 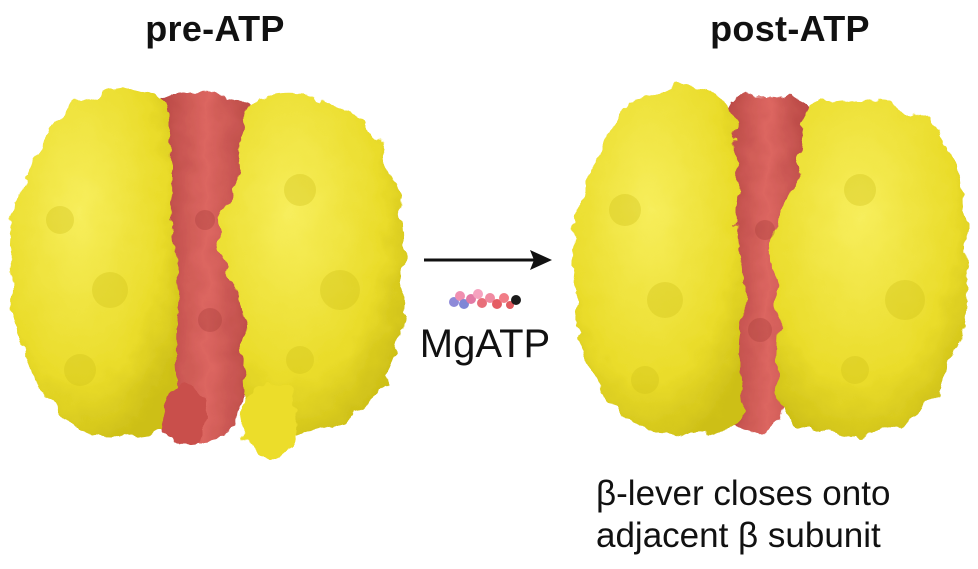 What do you see at coordinates (206, 266) in the screenshot?
I see `pre-central-subunit` at bounding box center [206, 266].